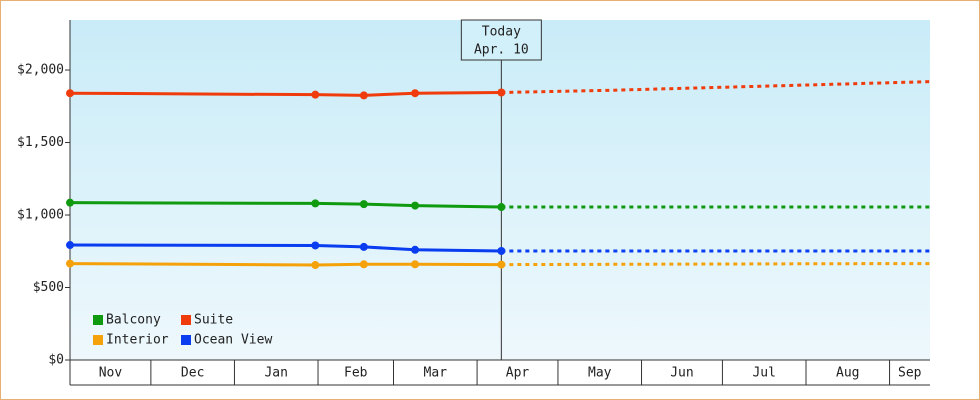  What do you see at coordinates (137, 340) in the screenshot?
I see `legend-label: Interior` at bounding box center [137, 340].